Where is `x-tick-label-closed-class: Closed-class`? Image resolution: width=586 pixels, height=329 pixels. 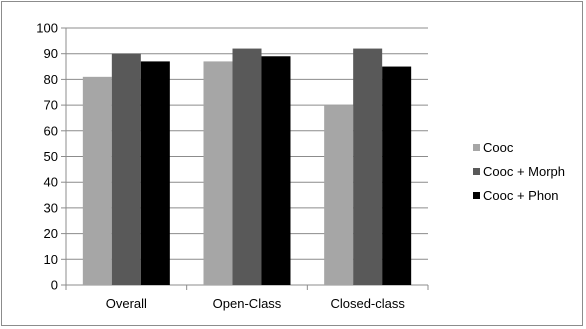 x-tick-label-closed-class: Closed-class is located at coordinates (367, 303).